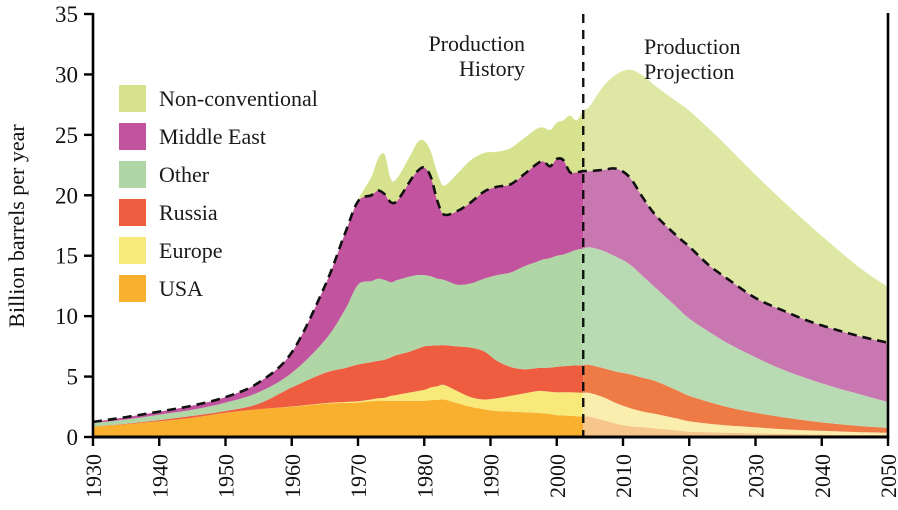 This screenshot has width=898, height=510. What do you see at coordinates (689, 71) in the screenshot?
I see `annotation-projection-line2: Projection` at bounding box center [689, 71].